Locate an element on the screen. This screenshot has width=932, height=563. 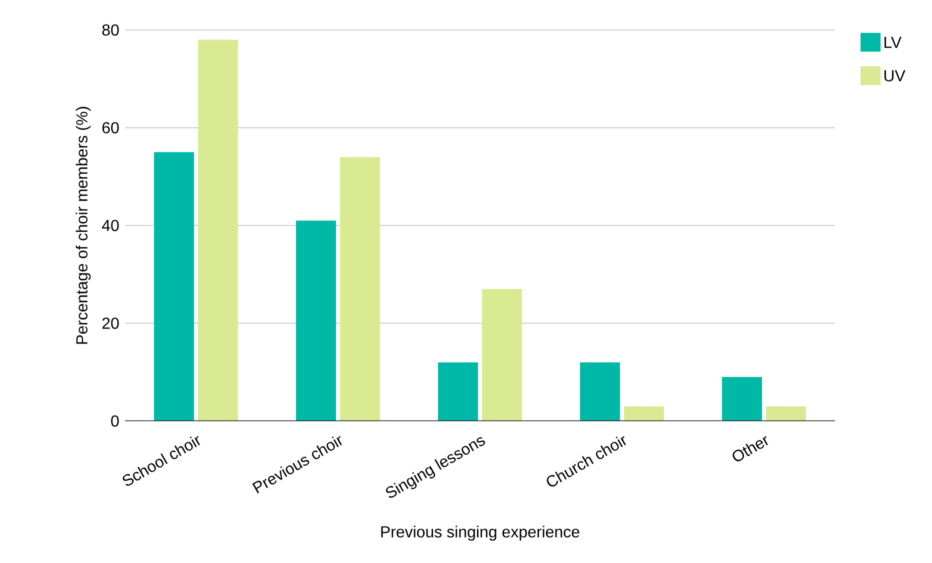
y-tick-label: 80 is located at coordinates (110, 30).